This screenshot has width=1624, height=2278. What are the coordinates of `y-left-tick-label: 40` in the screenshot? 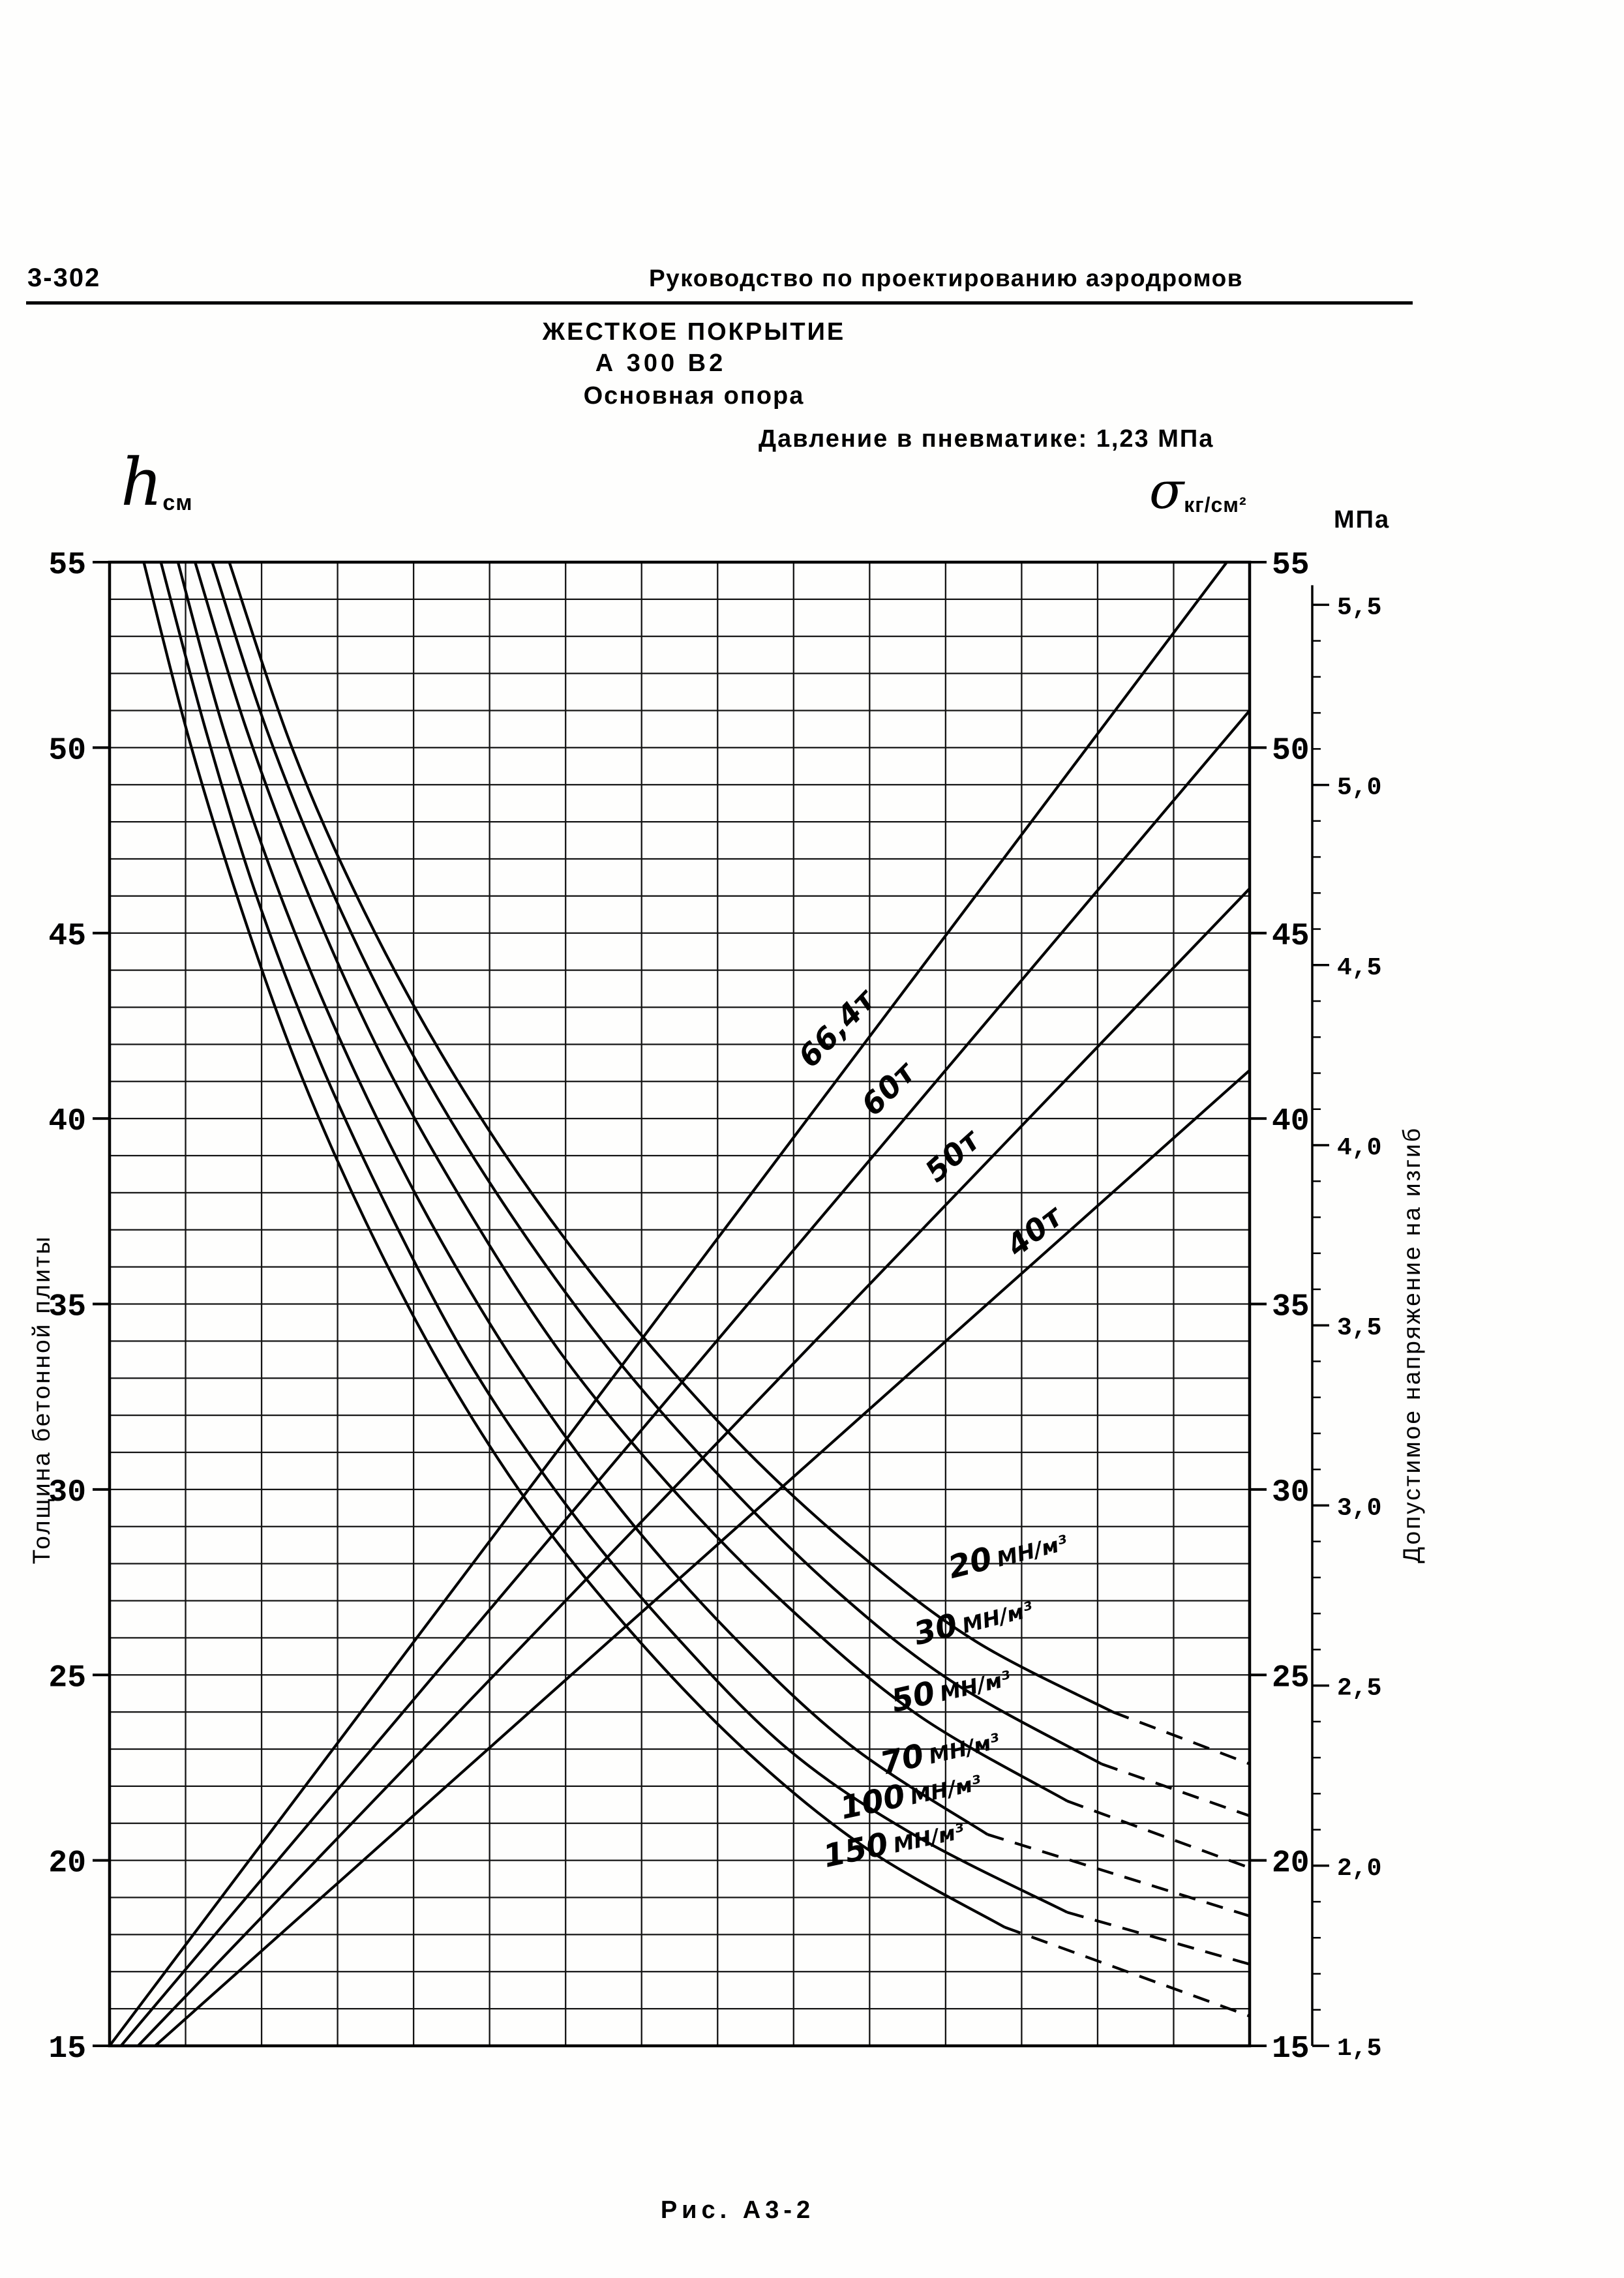 It's located at (67, 1121).